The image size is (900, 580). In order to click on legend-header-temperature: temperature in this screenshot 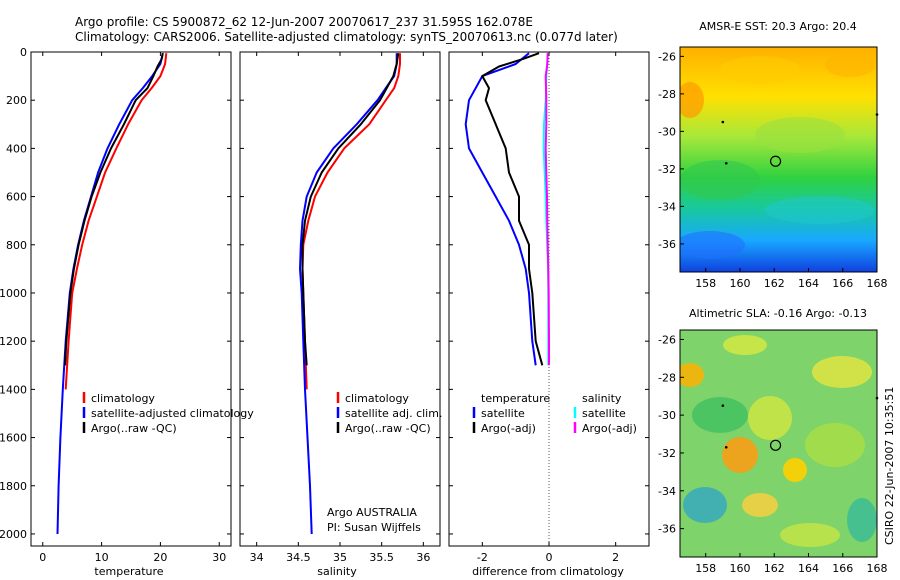, I will do `click(515, 398)`.